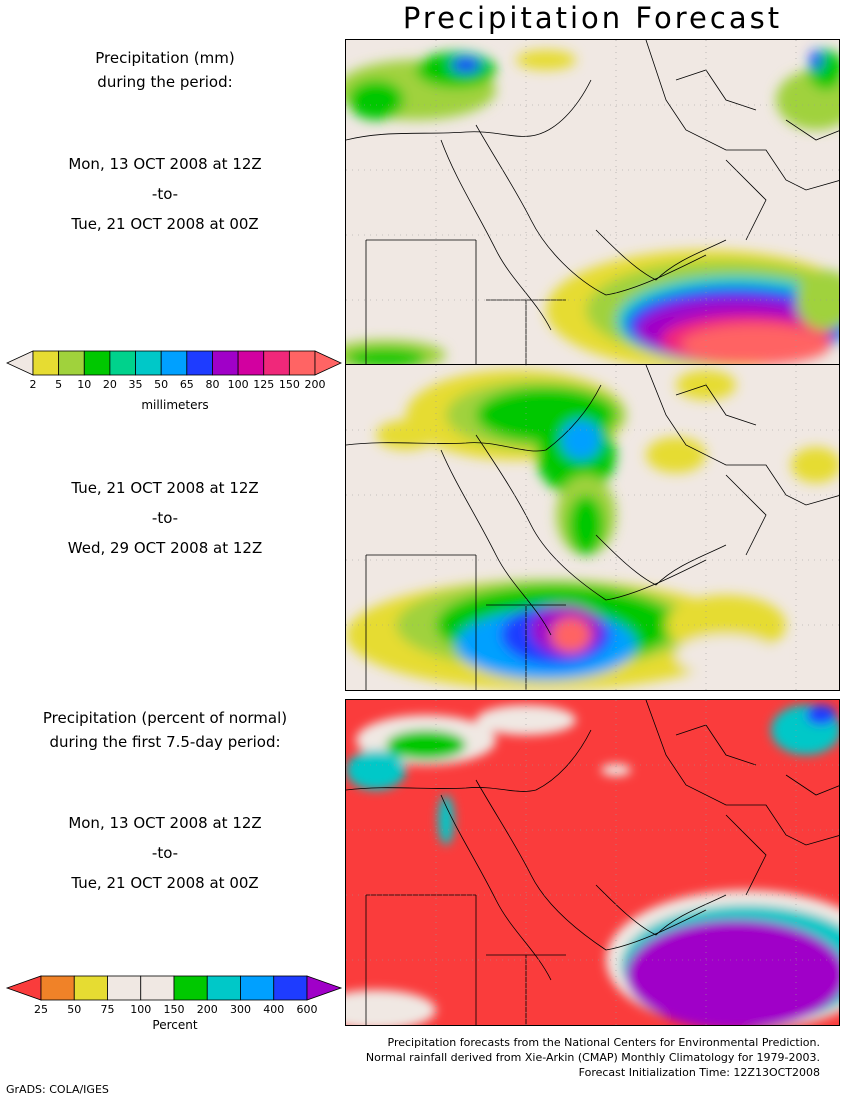 The height and width of the screenshot is (1100, 850). What do you see at coordinates (110, 384) in the screenshot?
I see `legend-tick-label: 20` at bounding box center [110, 384].